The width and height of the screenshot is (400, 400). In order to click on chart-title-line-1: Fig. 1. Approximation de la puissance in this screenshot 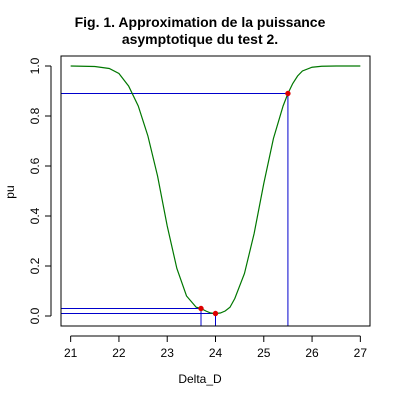, I will do `click(200, 22)`.